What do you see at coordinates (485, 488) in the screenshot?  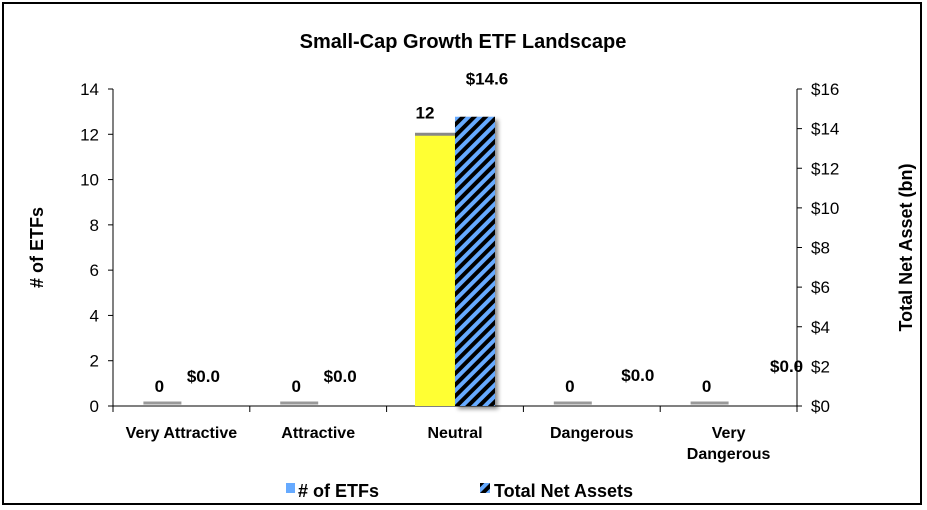 I see `legend-swatch-total-net-assets` at bounding box center [485, 488].